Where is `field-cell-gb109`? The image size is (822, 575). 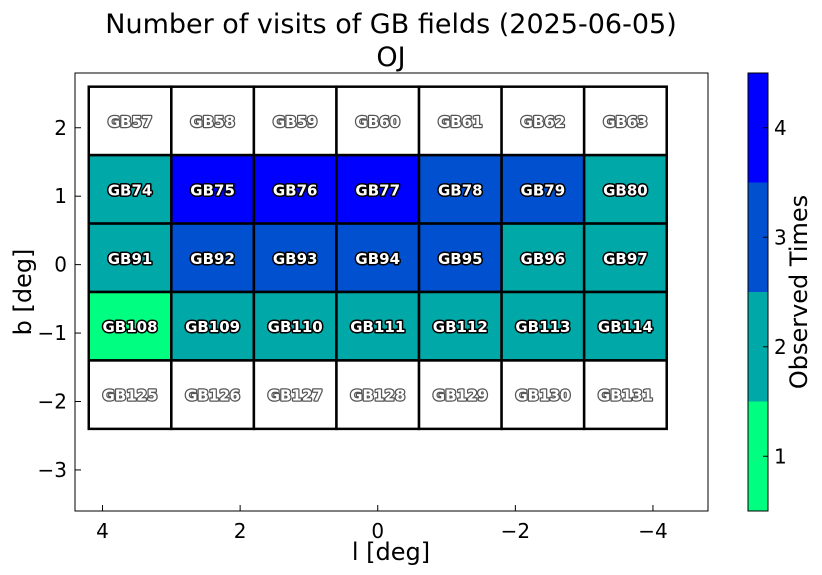
field-cell-gb109 is located at coordinates (213, 326).